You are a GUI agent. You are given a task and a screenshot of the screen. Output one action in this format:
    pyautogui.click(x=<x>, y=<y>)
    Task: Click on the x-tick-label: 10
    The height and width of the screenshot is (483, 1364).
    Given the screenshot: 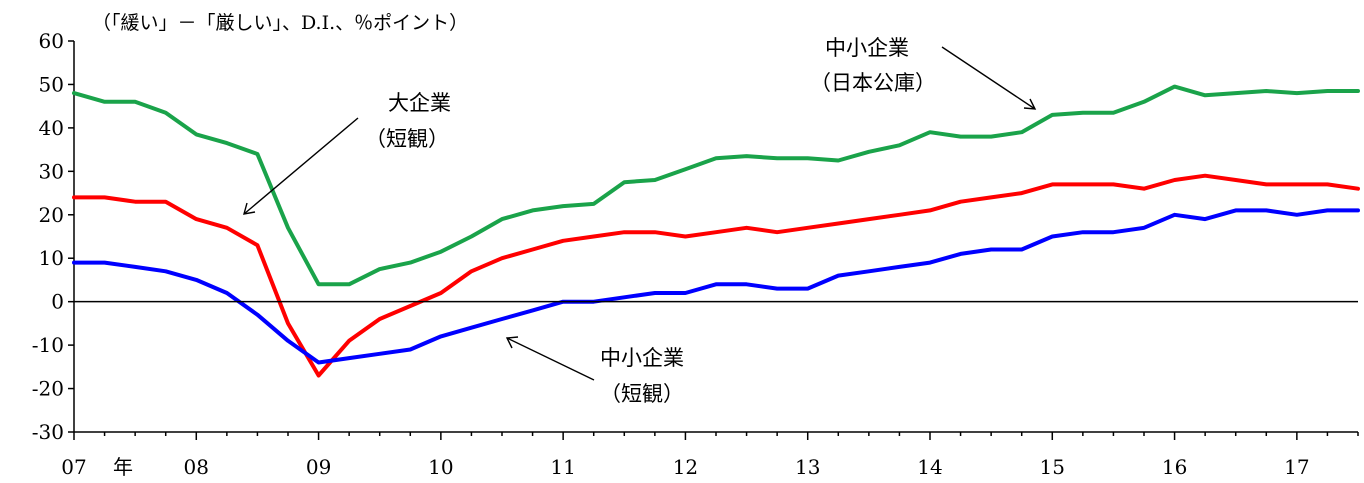 What is the action you would take?
    pyautogui.click(x=440, y=467)
    